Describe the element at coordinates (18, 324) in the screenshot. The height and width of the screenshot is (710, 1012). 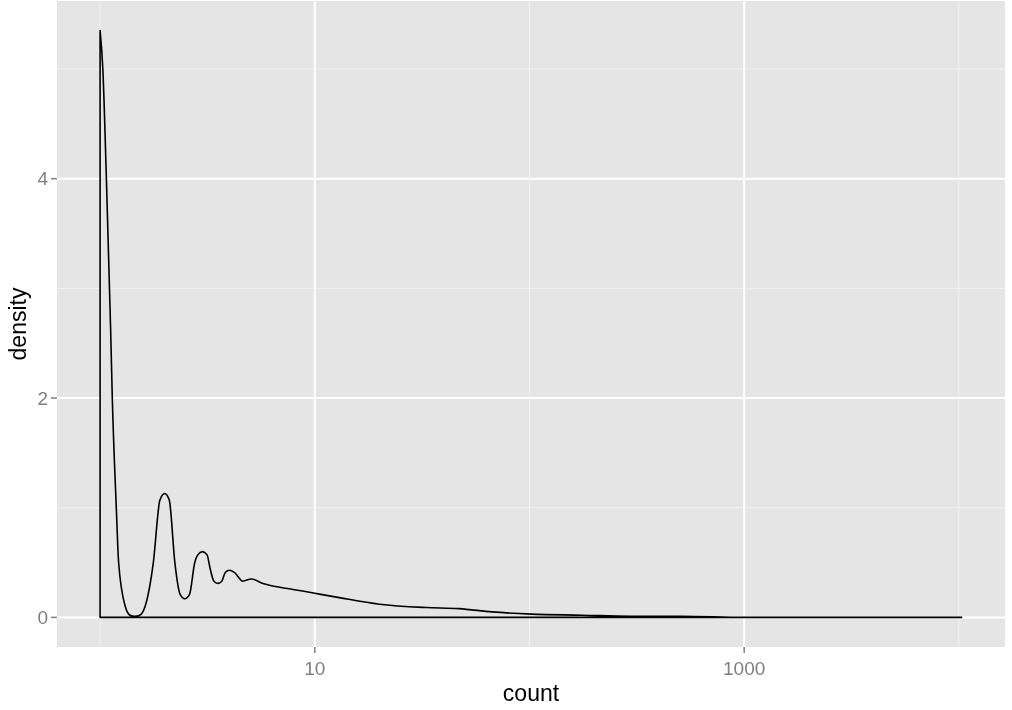
I see `y-axis-title: density` at that location.